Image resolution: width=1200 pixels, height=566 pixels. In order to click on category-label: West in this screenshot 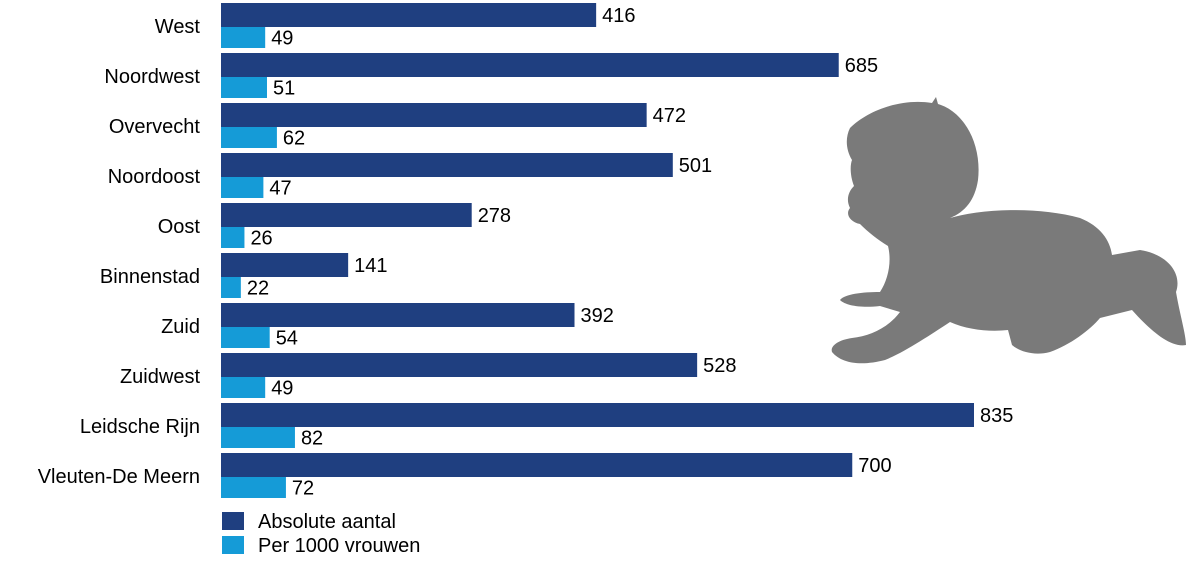, I will do `click(178, 27)`.